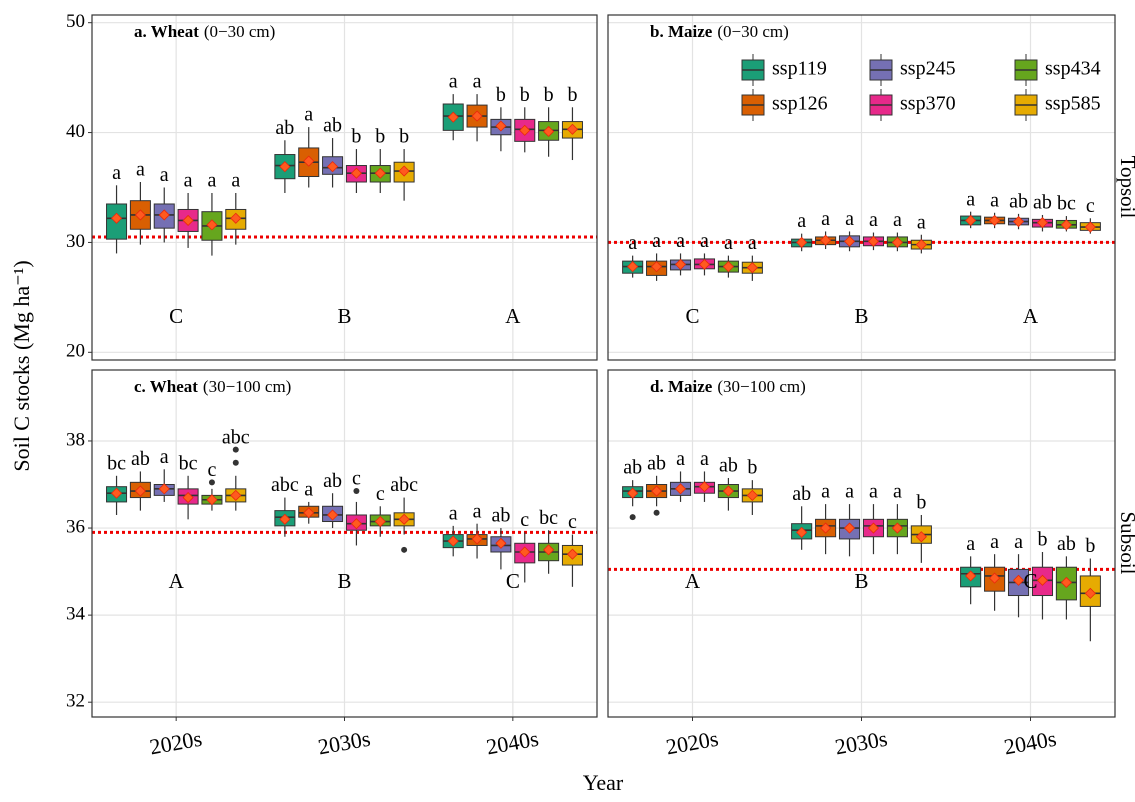 The height and width of the screenshot is (802, 1135). I want to click on significance-letter: bc, so click(116, 463).